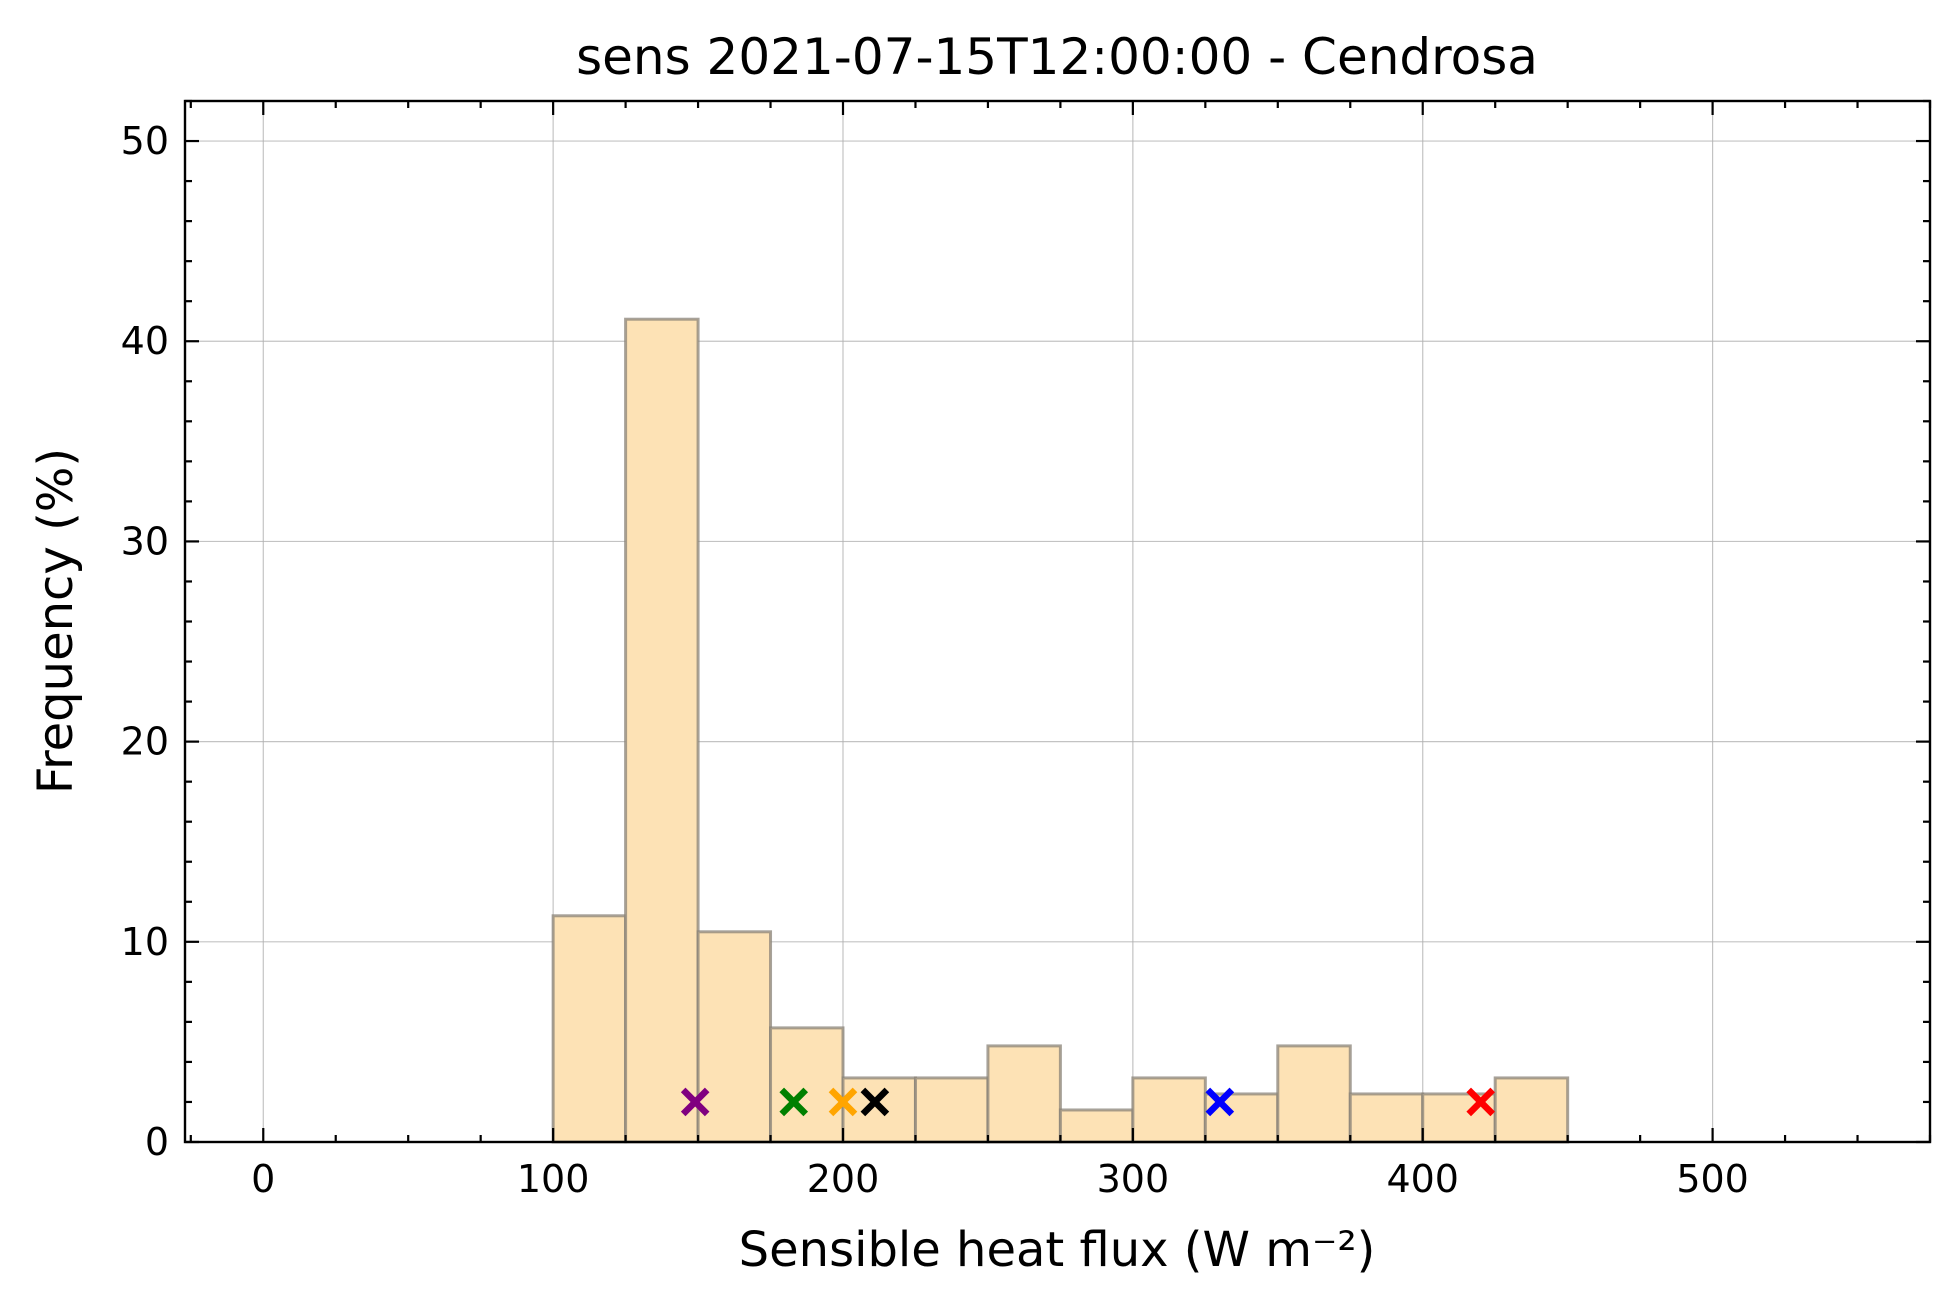 The image size is (1957, 1308). I want to click on y-tick-labels: 0 10 20 30 40 50, so click(145, 641).